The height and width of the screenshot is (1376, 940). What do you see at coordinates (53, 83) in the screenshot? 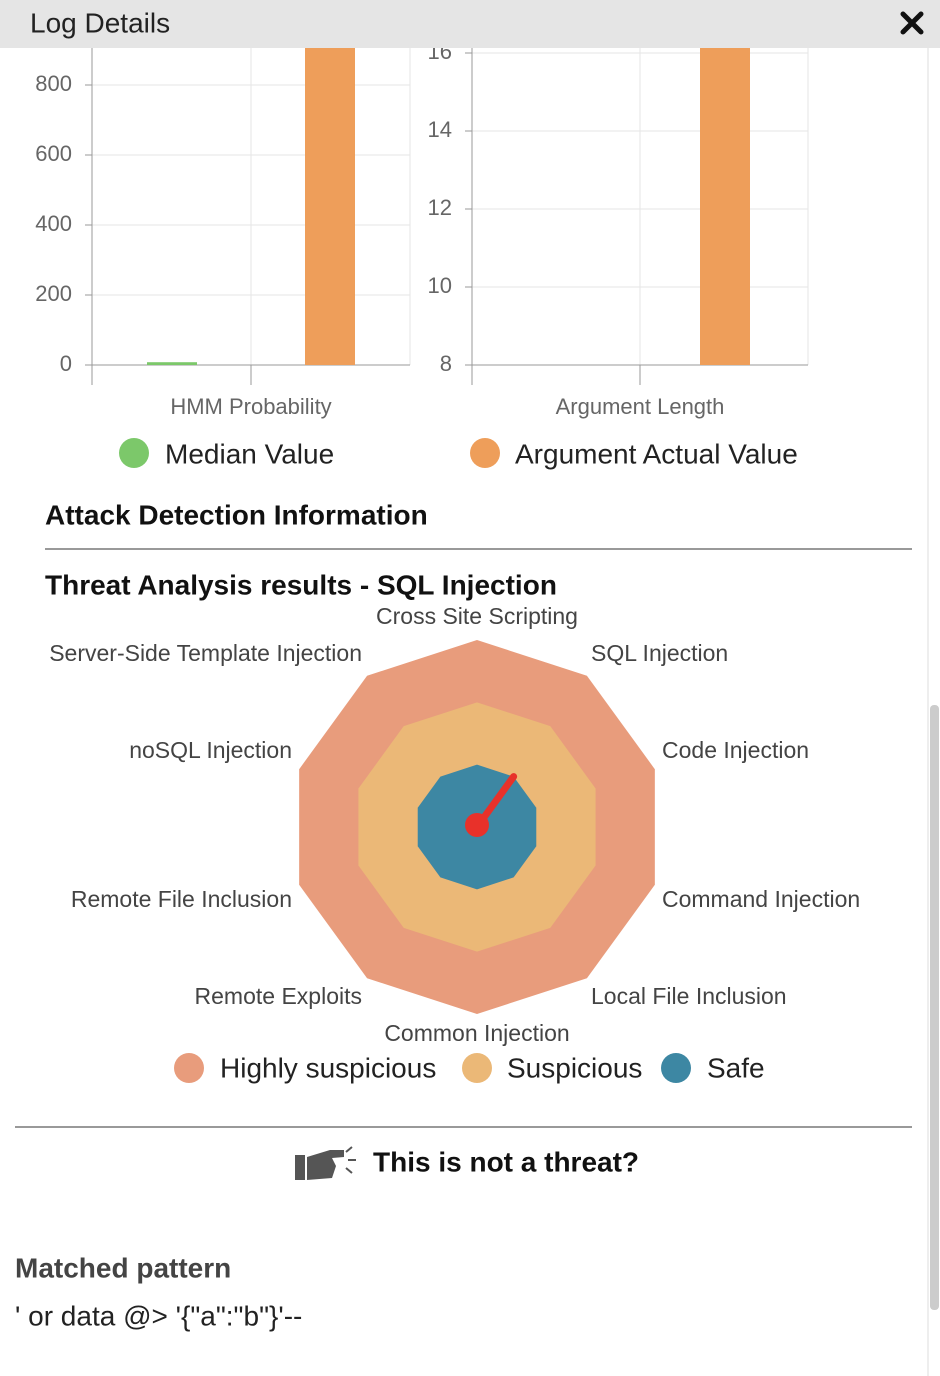
I see `y-tick-label: 800` at bounding box center [53, 83].